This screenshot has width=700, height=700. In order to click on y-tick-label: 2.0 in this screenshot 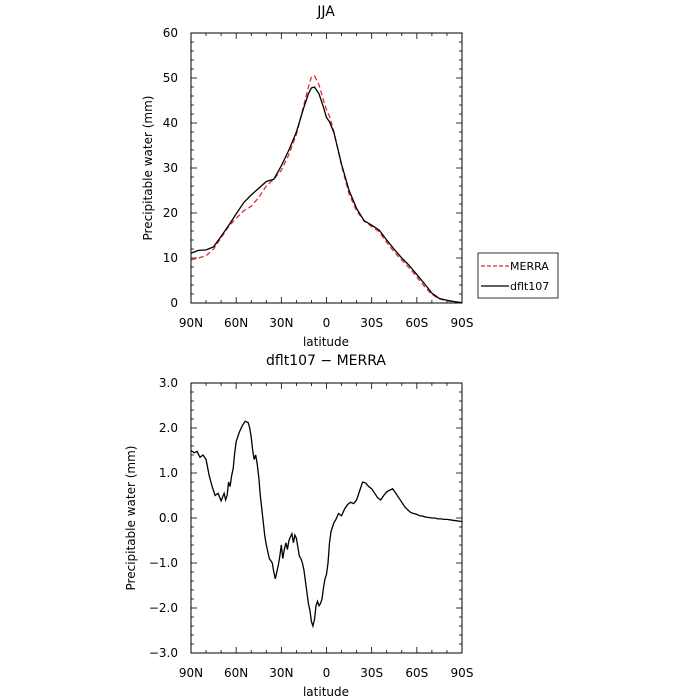, I will do `click(168, 428)`.